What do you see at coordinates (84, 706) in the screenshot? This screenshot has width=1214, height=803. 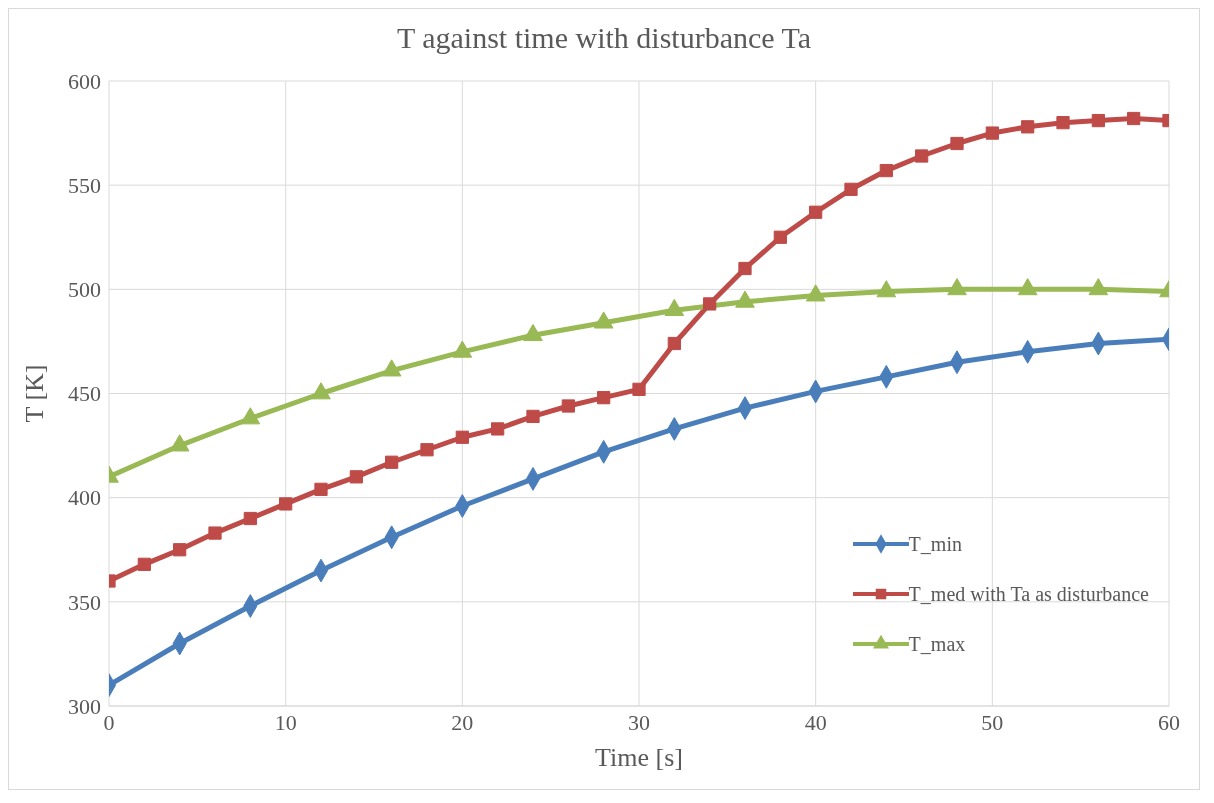 I see `y-tick-label: 300` at bounding box center [84, 706].